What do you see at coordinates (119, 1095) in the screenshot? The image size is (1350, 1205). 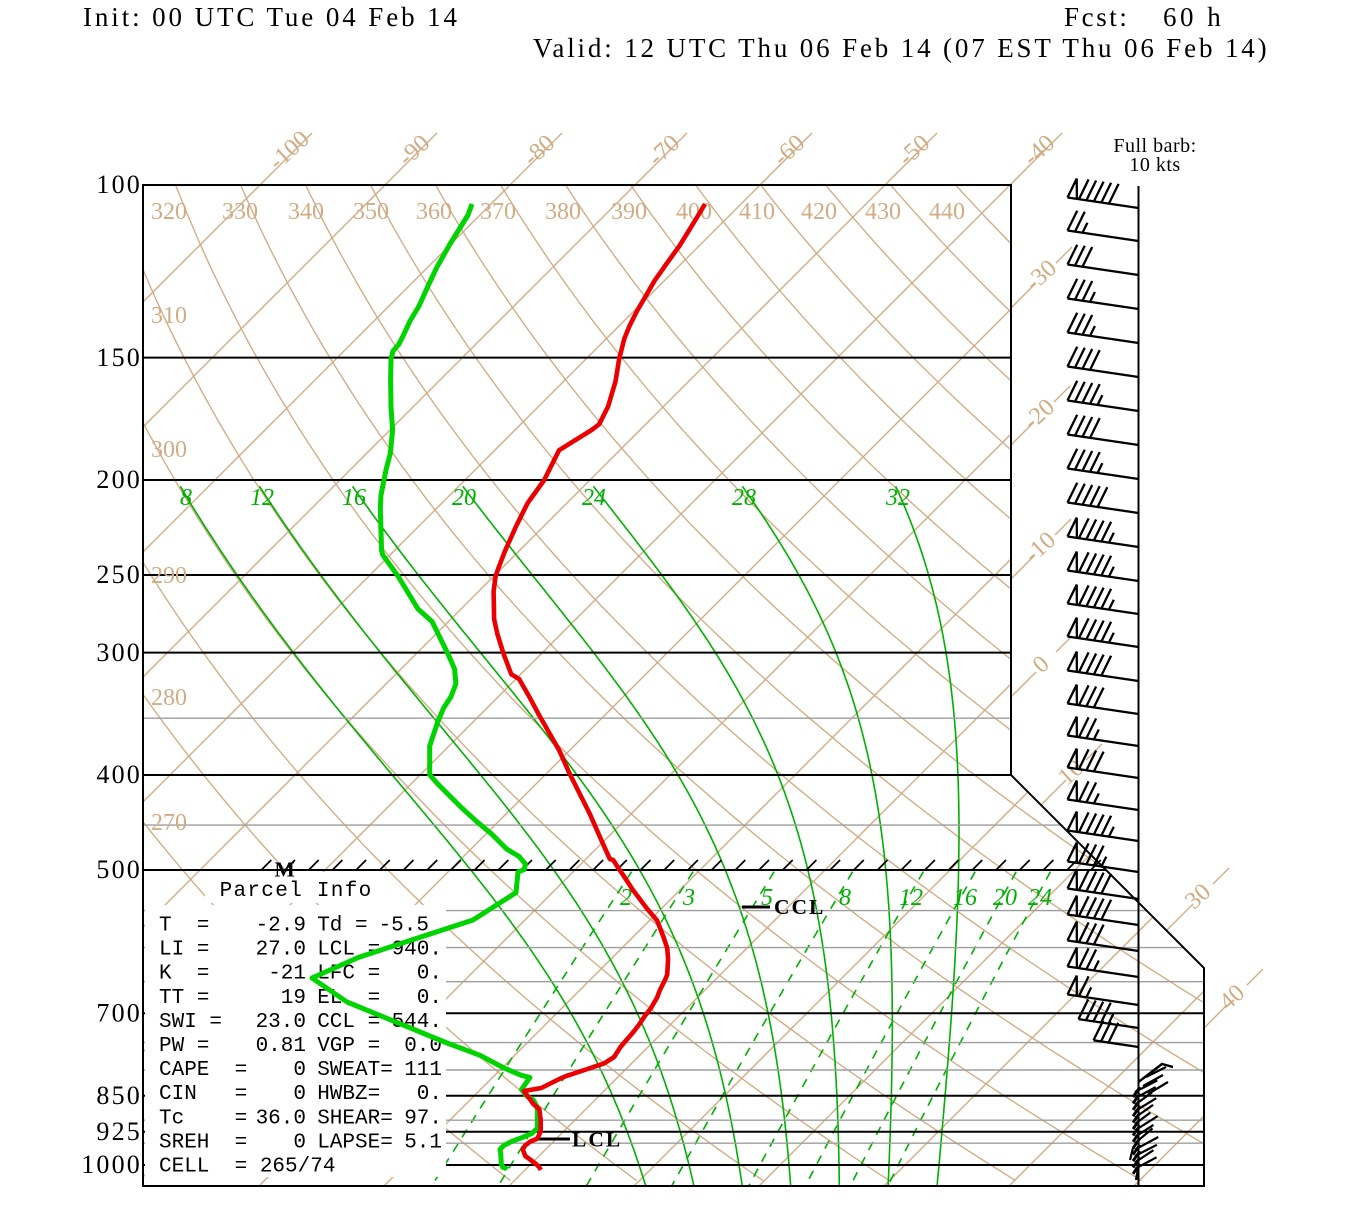 I see `svg-text: 850` at bounding box center [119, 1095].